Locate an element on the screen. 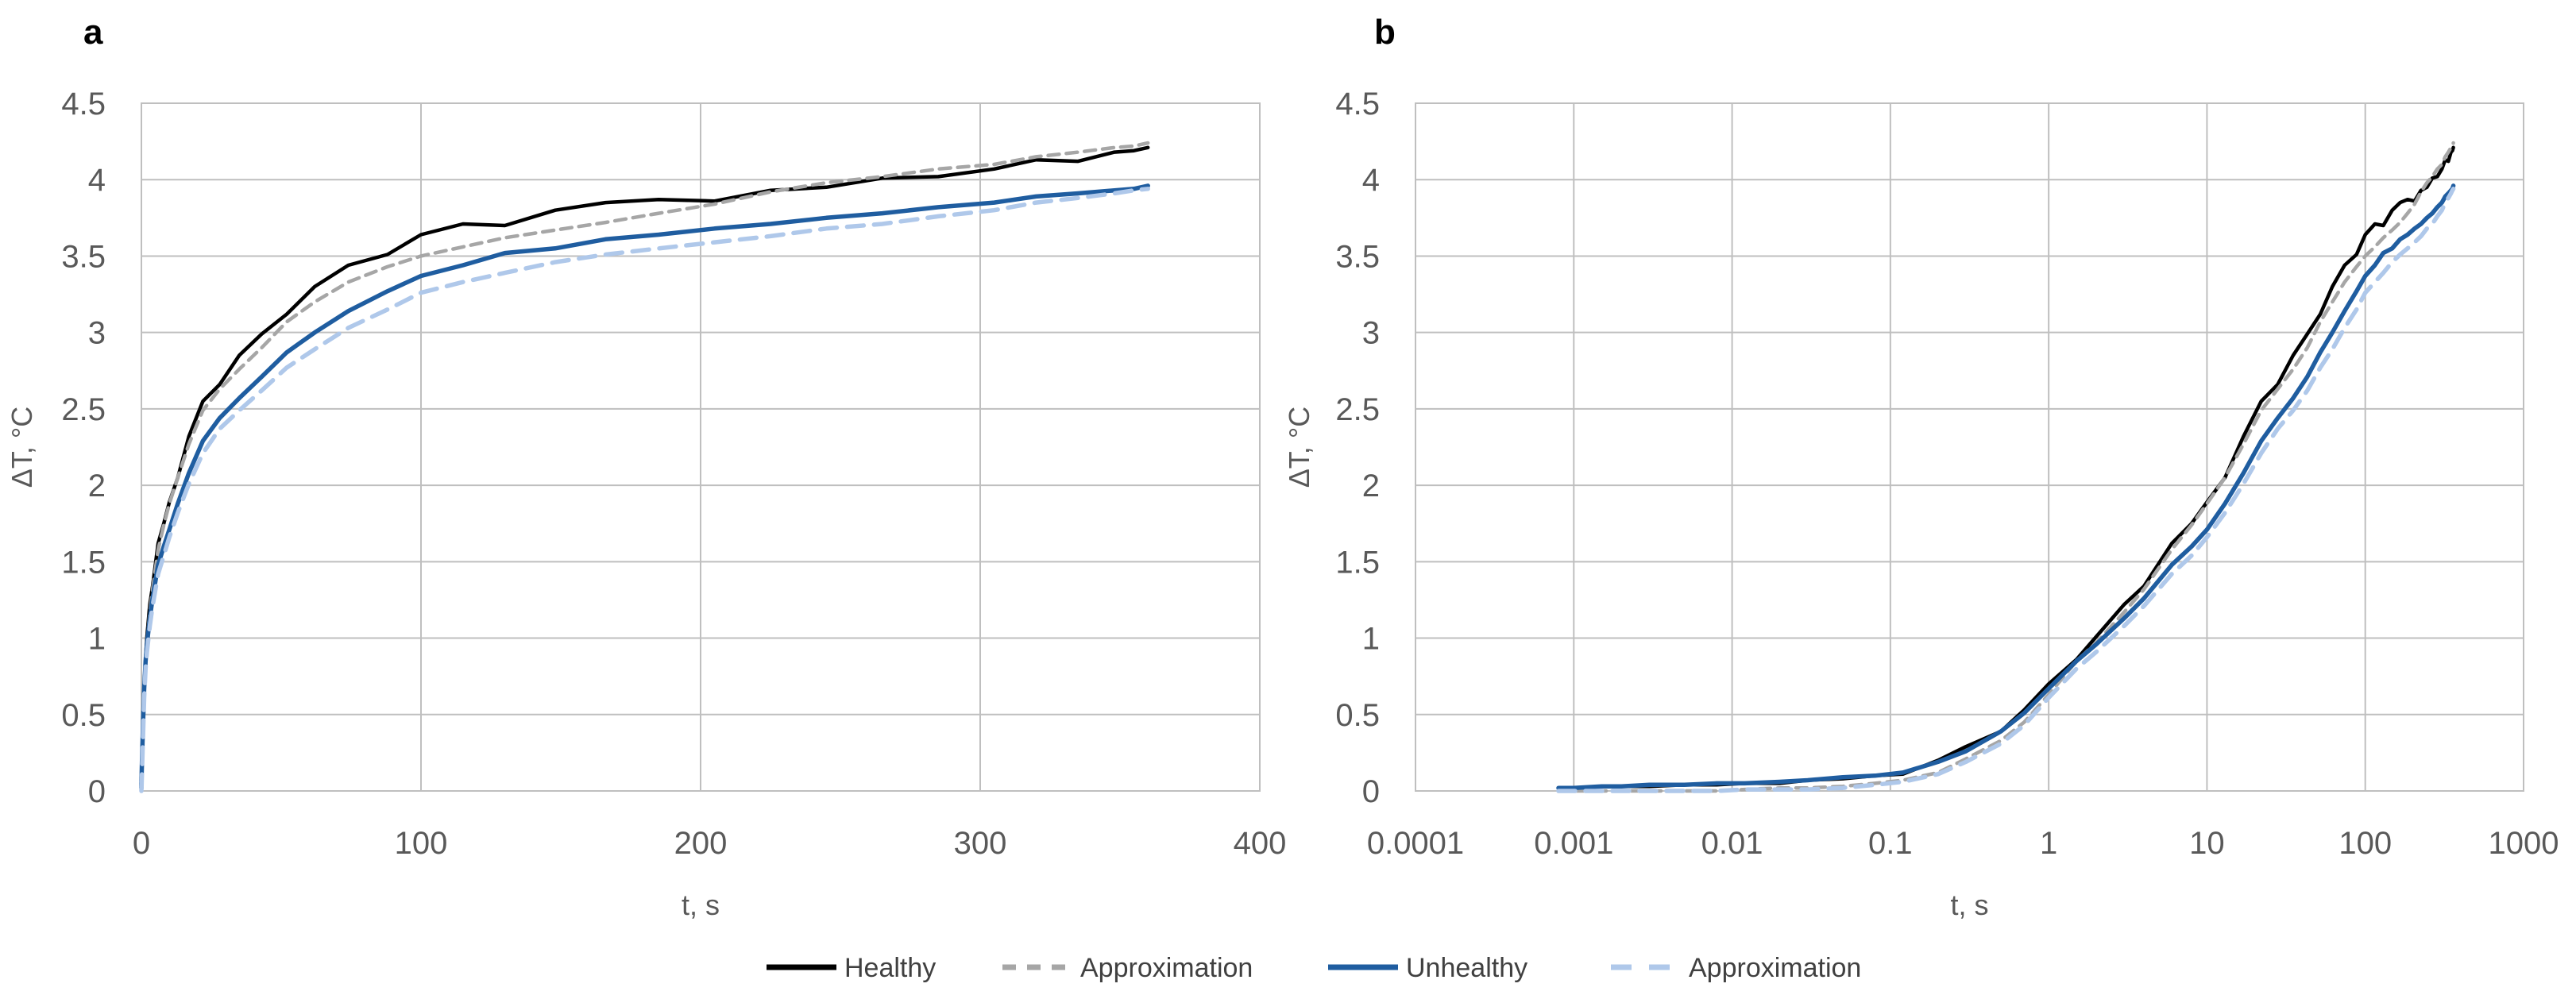  legend-item-healthy: Healthy is located at coordinates (851, 968).